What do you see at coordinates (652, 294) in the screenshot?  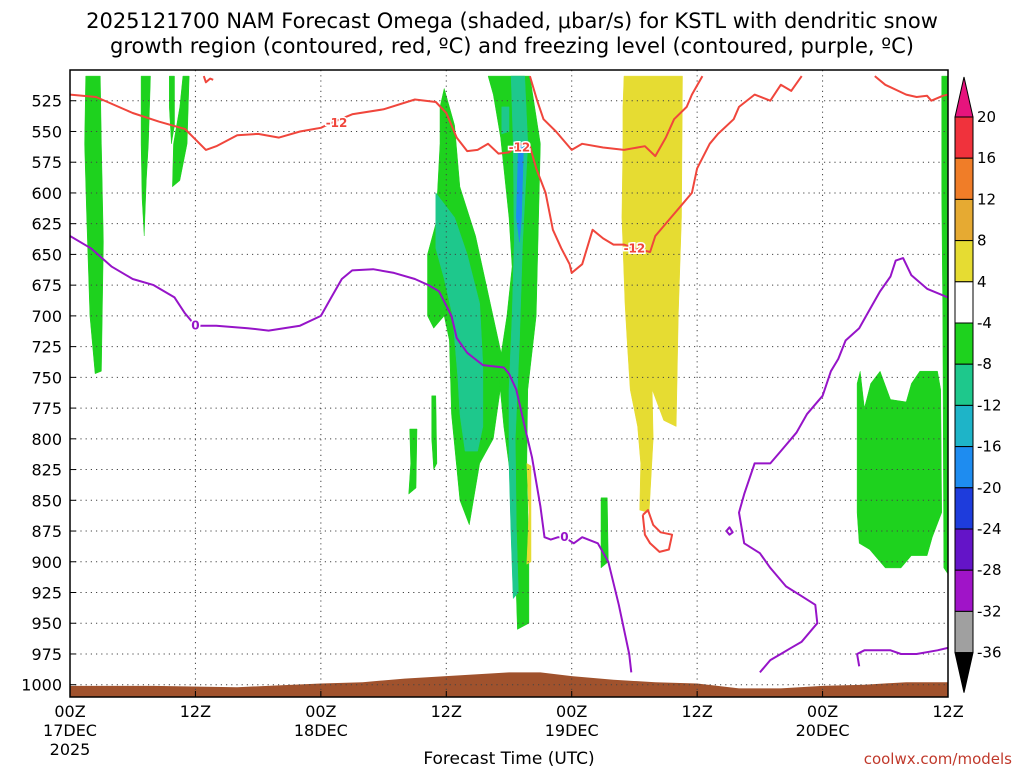 I see `omega-region-yellow-block` at bounding box center [652, 294].